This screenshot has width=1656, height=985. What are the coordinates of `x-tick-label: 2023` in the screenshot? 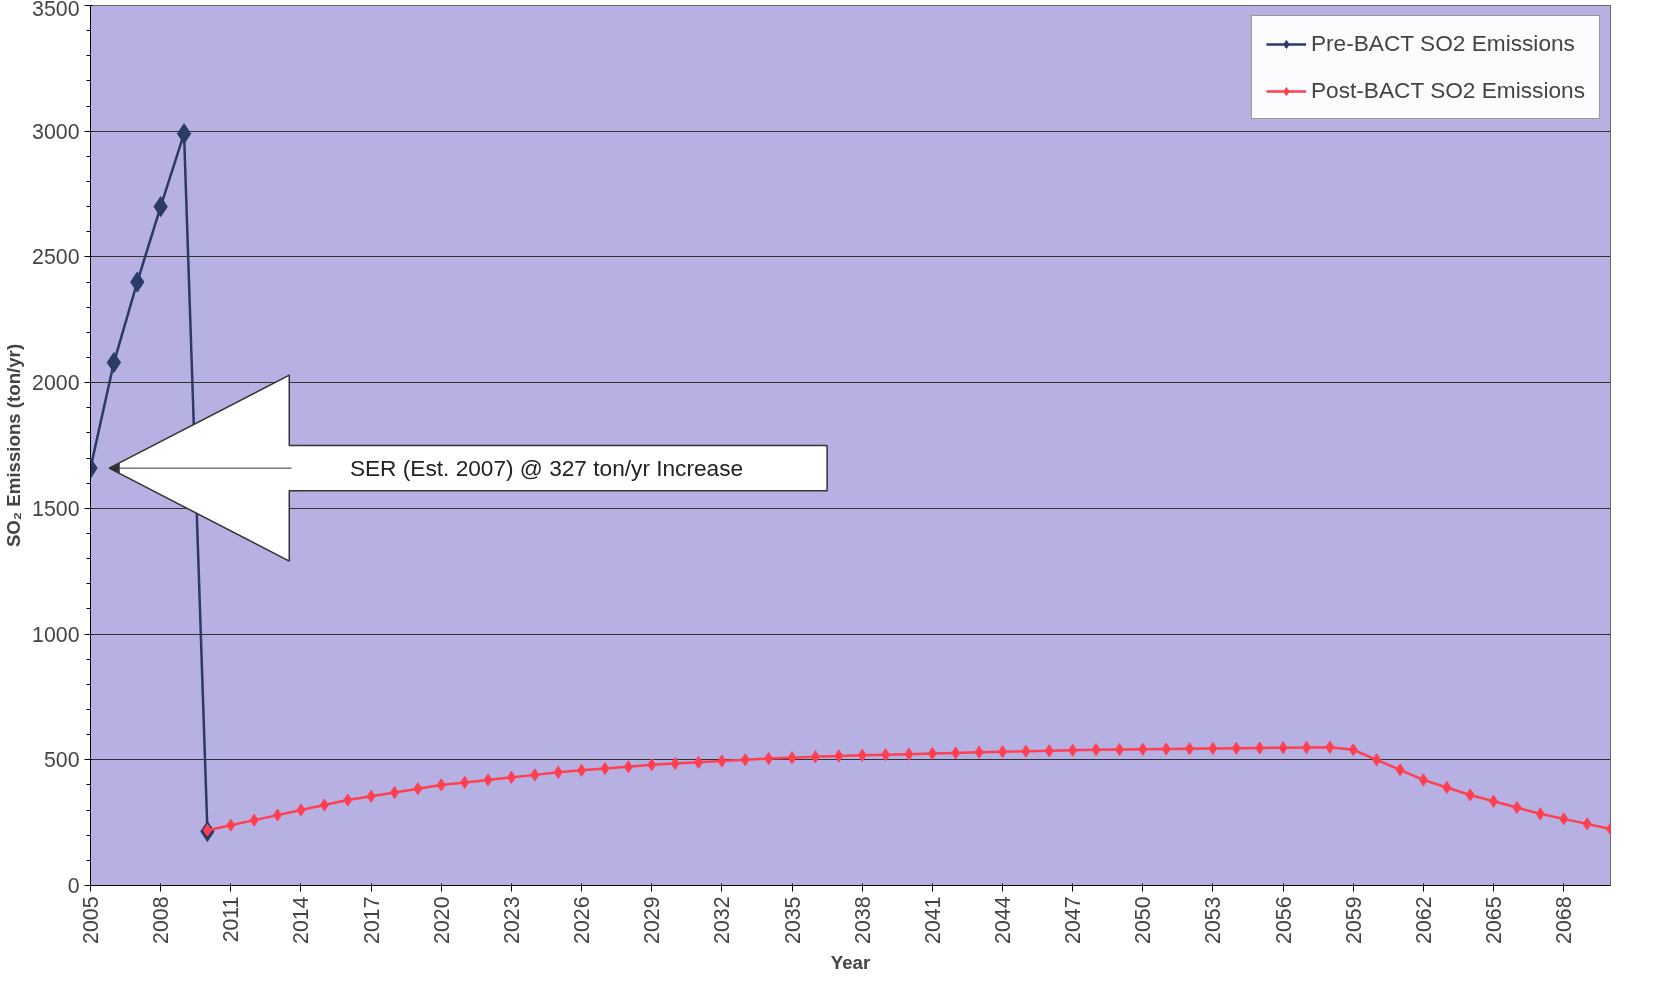 It's located at (511, 920).